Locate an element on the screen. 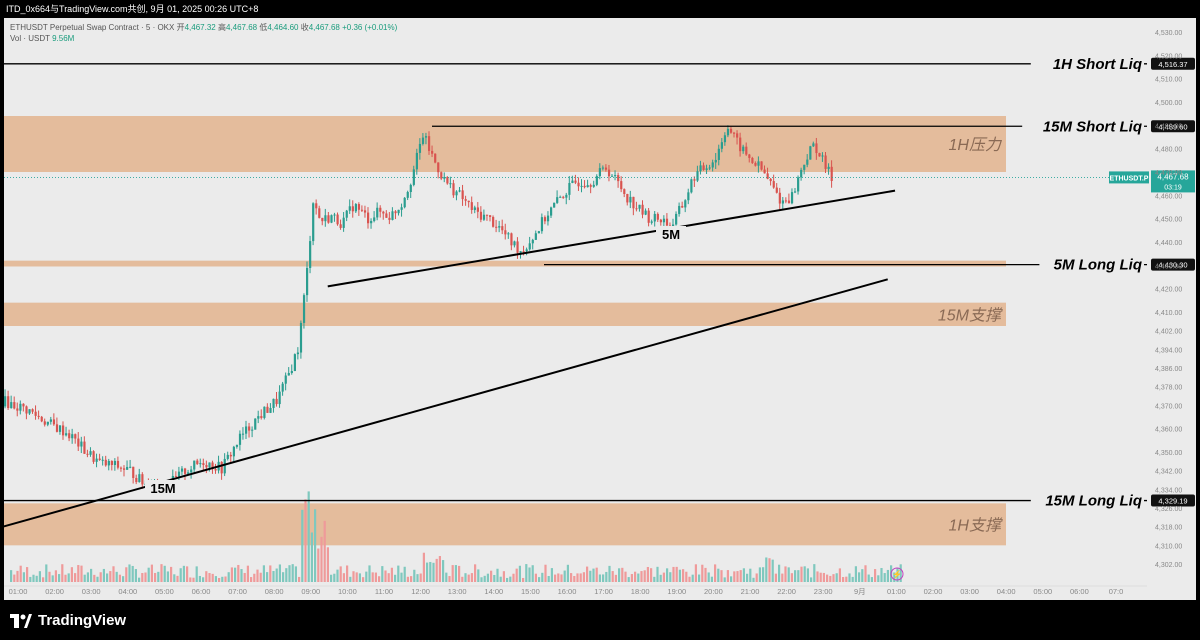 The height and width of the screenshot is (640, 1200). y-tick-label: 4,470.00 is located at coordinates (1168, 173).